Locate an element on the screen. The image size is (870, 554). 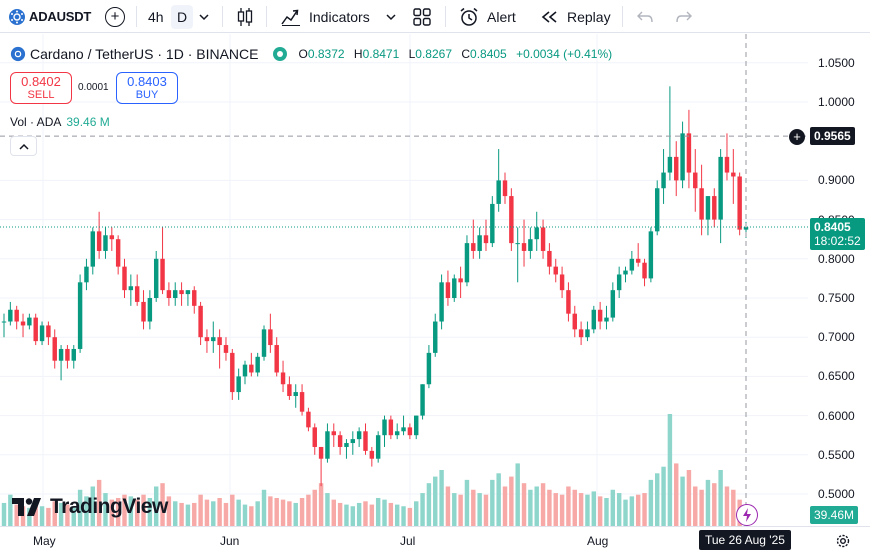
plus-circle-icon: + is located at coordinates (115, 16).